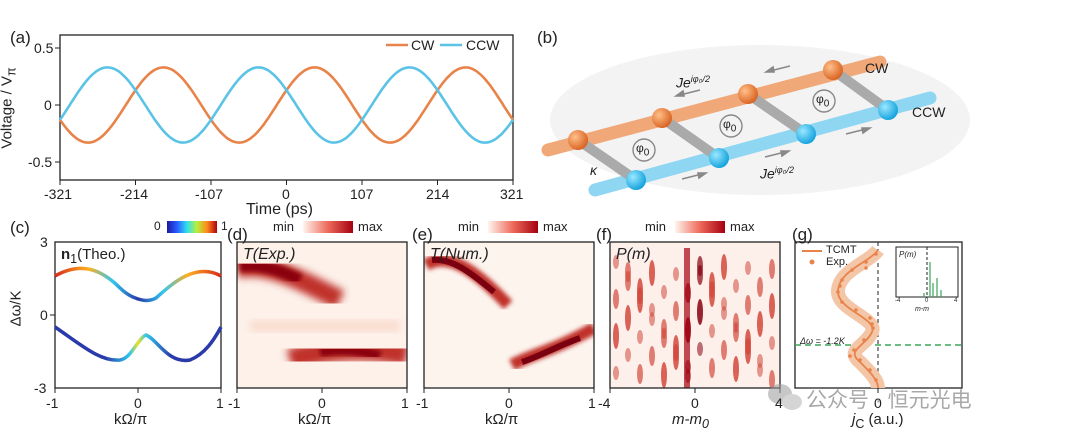 The height and width of the screenshot is (440, 1070). What do you see at coordinates (16, 308) in the screenshot?
I see `panel-c-ylabel: Δω/K` at bounding box center [16, 308].